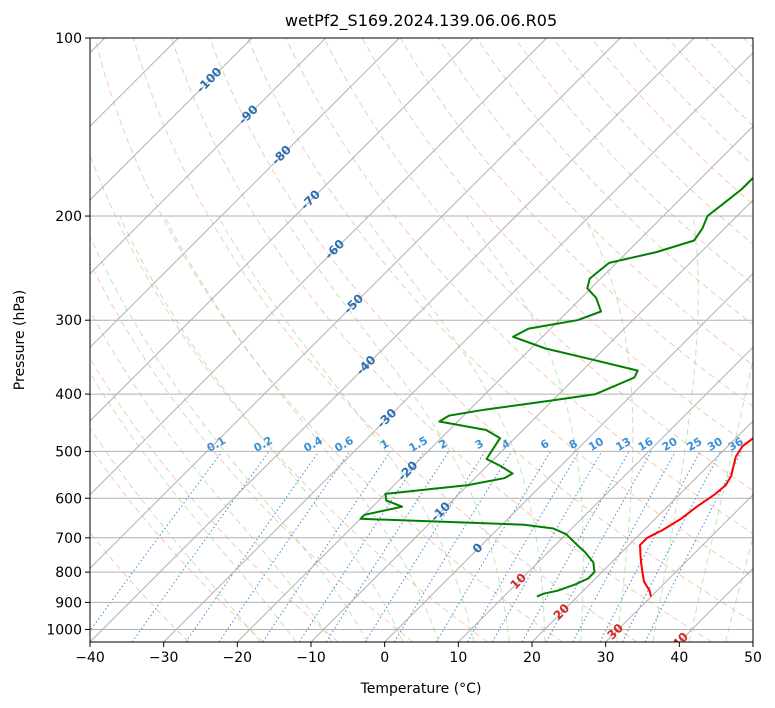  What do you see at coordinates (238, 658) in the screenshot?
I see `x-tick-label: −20` at bounding box center [238, 658].